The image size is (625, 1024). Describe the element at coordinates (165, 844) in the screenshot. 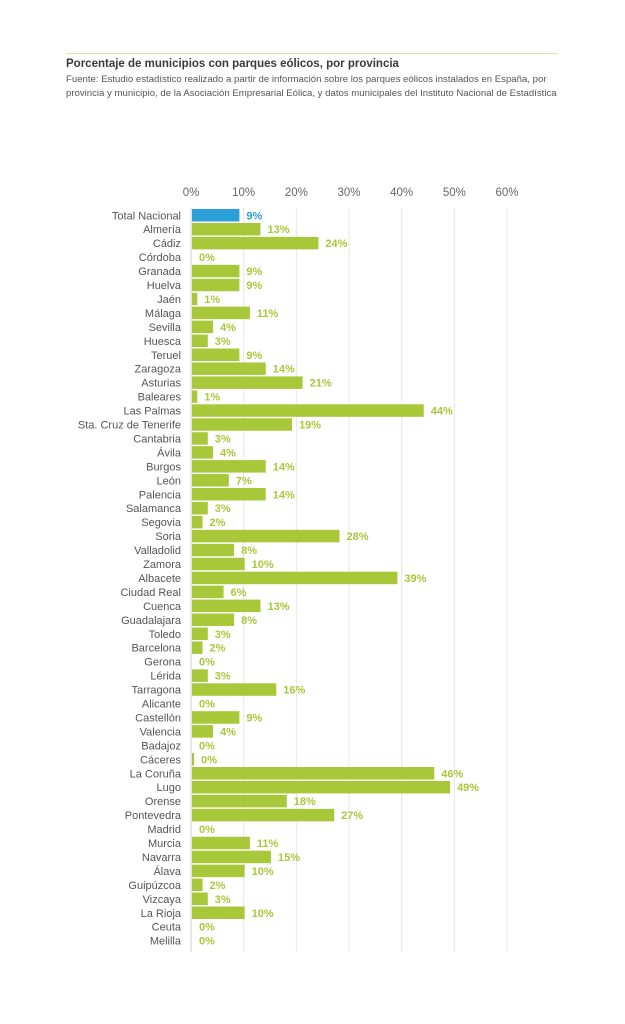

I see `category-label: Murcia` at that location.